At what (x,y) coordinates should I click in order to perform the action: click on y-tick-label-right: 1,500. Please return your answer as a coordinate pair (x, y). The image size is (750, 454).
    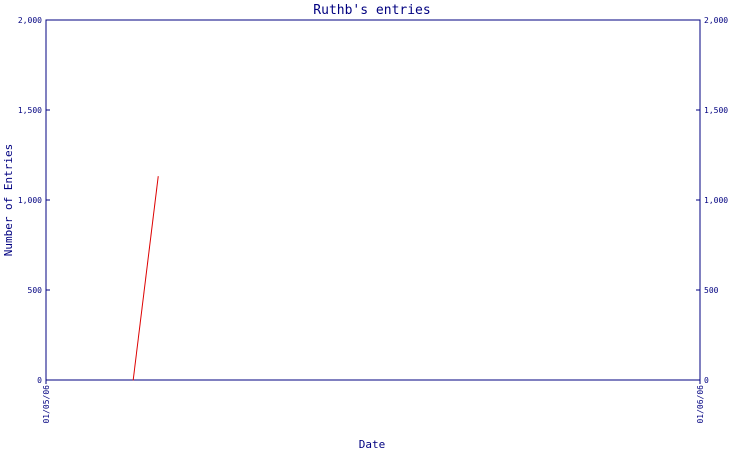
    Looking at the image, I should click on (716, 110).